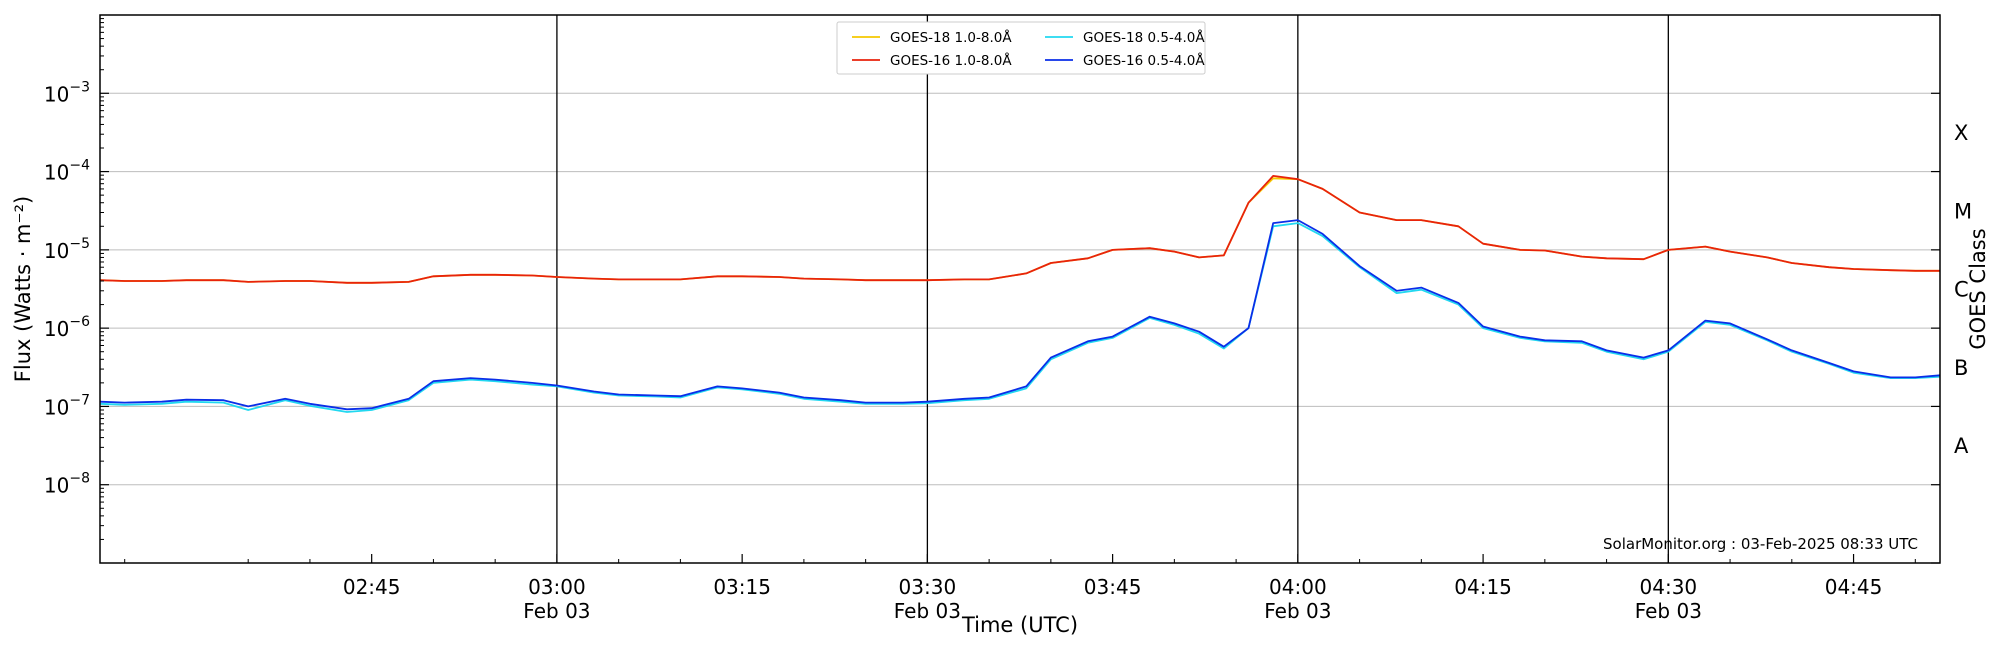 This screenshot has width=2000, height=650. I want to click on x-tick-label: 04:45, so click(1854, 587).